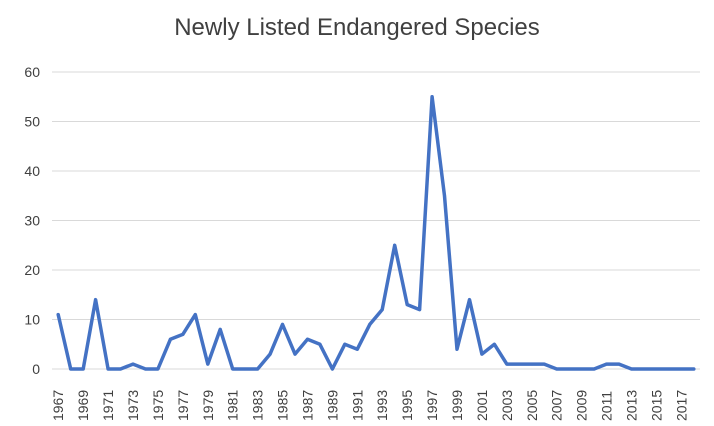 The width and height of the screenshot is (714, 426). Describe the element at coordinates (582, 405) in the screenshot. I see `x-tick-label: 2009` at that location.